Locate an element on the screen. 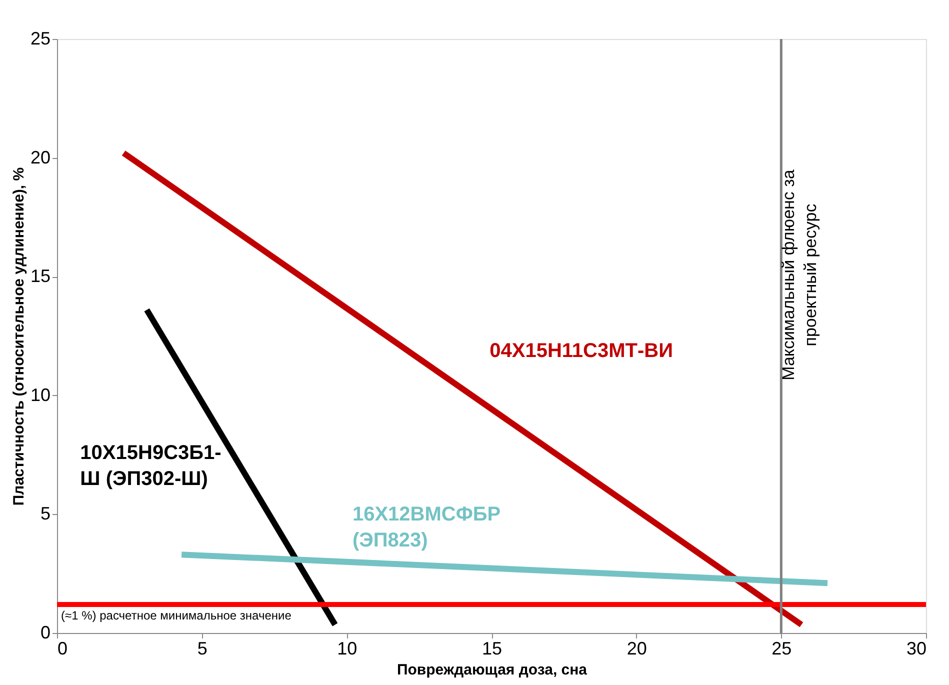  series-label: 16Х12ВМСФБР (ЭП823) is located at coordinates (426, 528).